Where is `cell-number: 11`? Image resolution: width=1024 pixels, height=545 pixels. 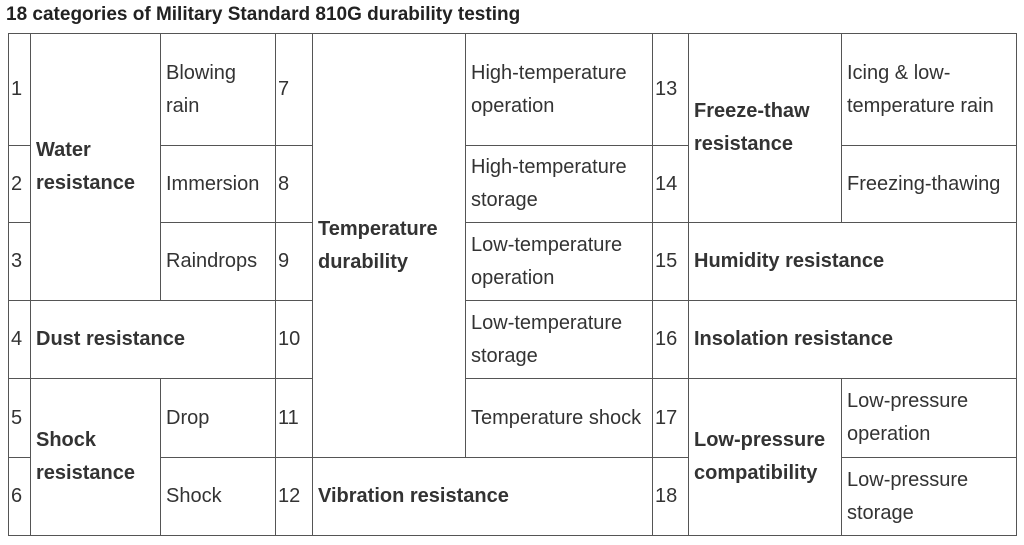 cell-number: 11 is located at coordinates (294, 418).